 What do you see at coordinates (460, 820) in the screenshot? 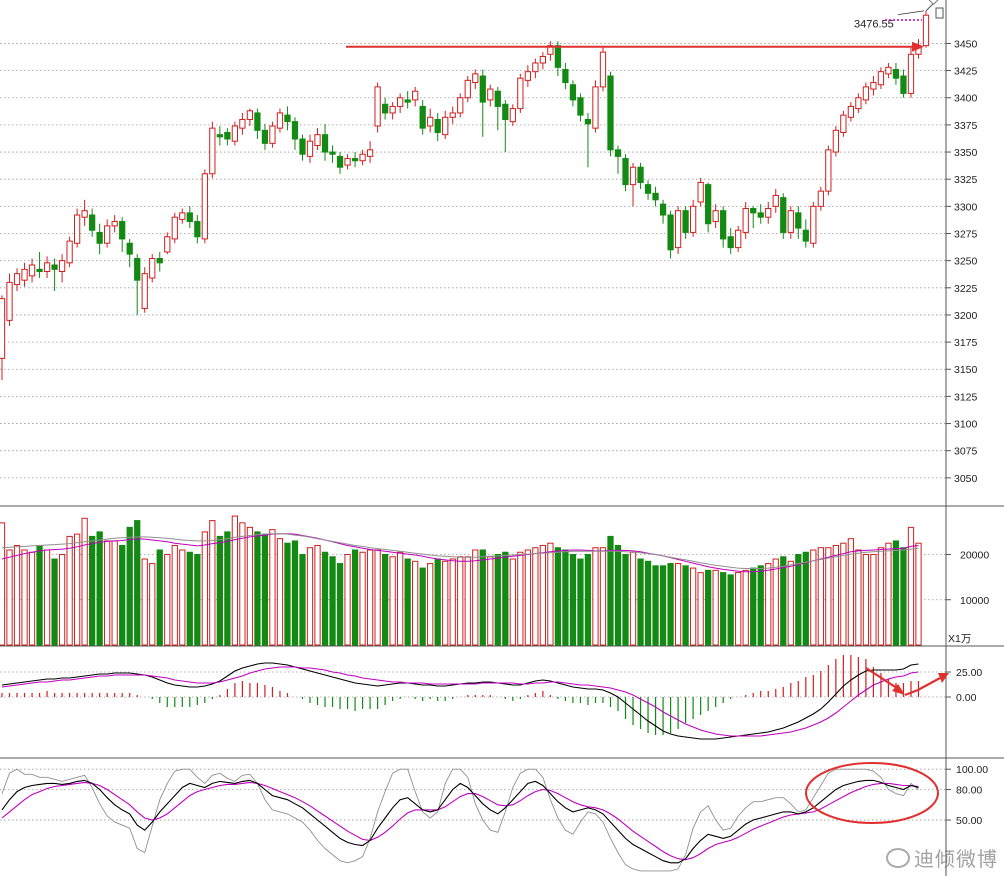
I see `kdj-j-line` at bounding box center [460, 820].